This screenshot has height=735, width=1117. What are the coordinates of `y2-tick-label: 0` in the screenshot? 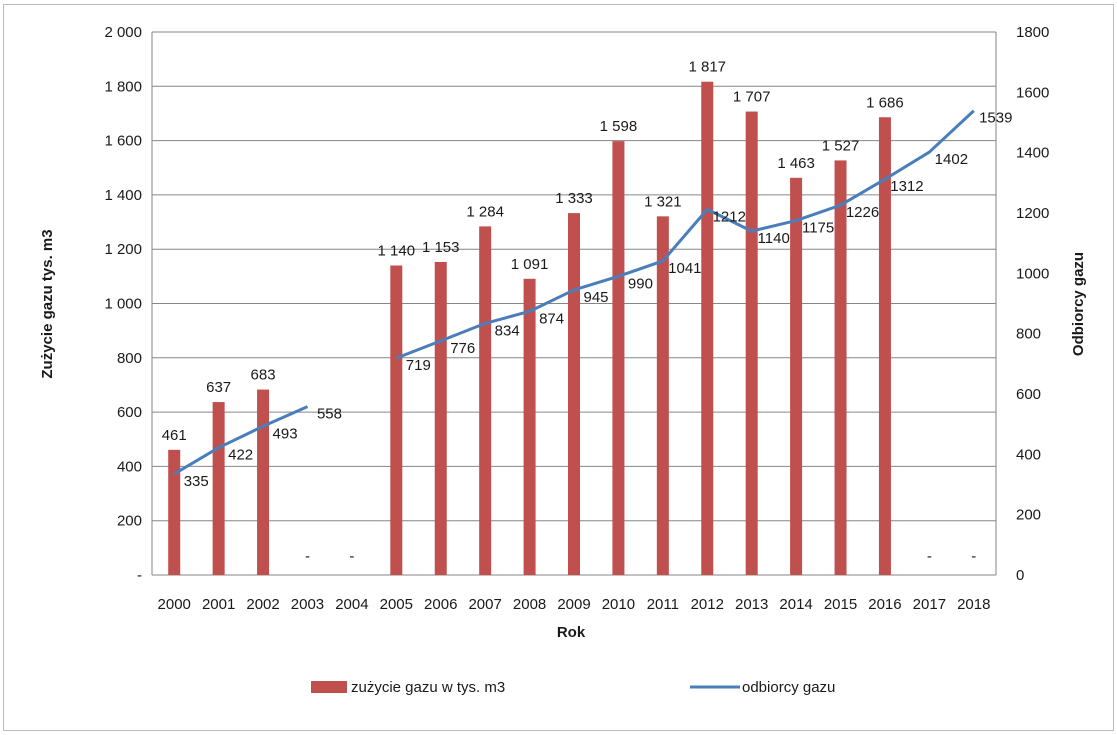 It's located at (1020, 575).